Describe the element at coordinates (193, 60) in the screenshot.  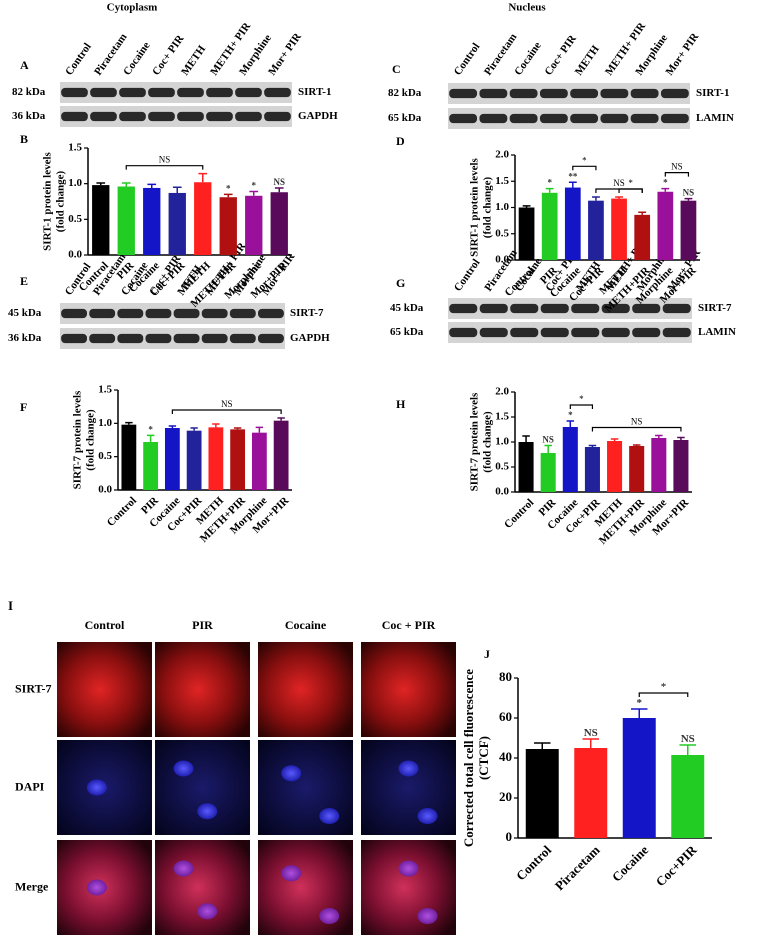
I see `lane-label: METH` at that location.